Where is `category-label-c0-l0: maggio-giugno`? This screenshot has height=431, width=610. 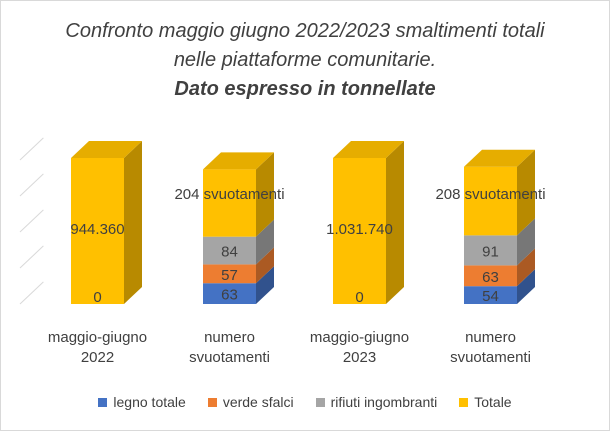 category-label-c0-l0: maggio-giugno is located at coordinates (97, 337).